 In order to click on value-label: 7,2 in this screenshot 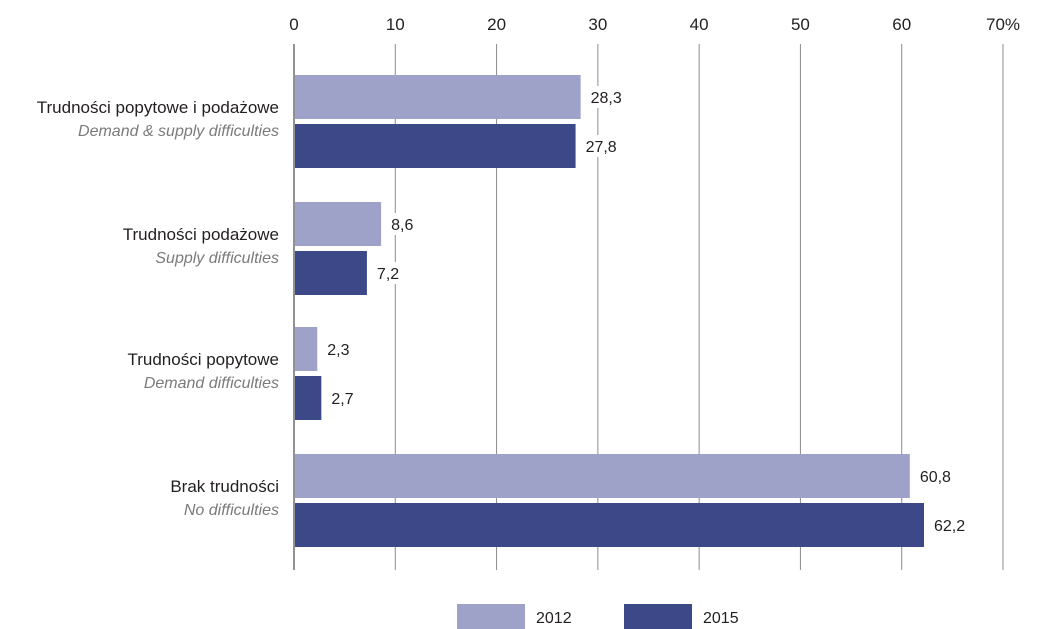, I will do `click(388, 274)`.